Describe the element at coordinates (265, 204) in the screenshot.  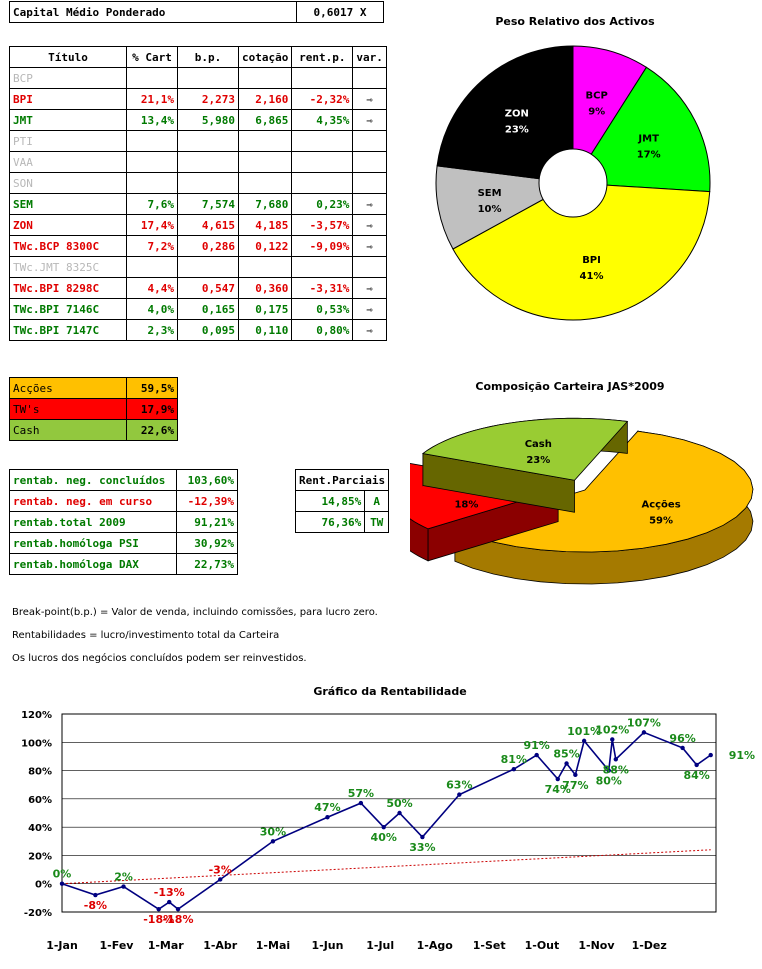
I see `holding-price: 7,680` at that location.